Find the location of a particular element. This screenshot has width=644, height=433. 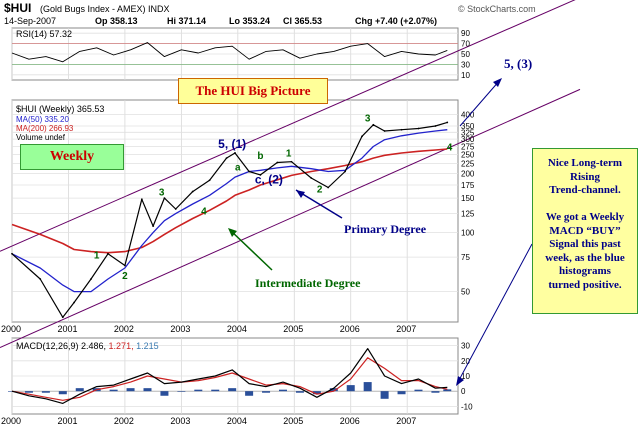

note-line: MACD “BUY” is located at coordinates (585, 230).